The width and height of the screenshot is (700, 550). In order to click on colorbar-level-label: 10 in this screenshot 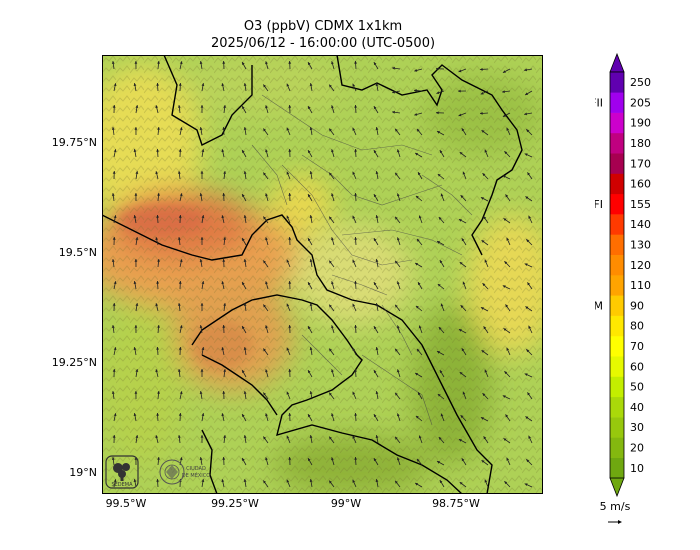, I will do `click(637, 468)`.